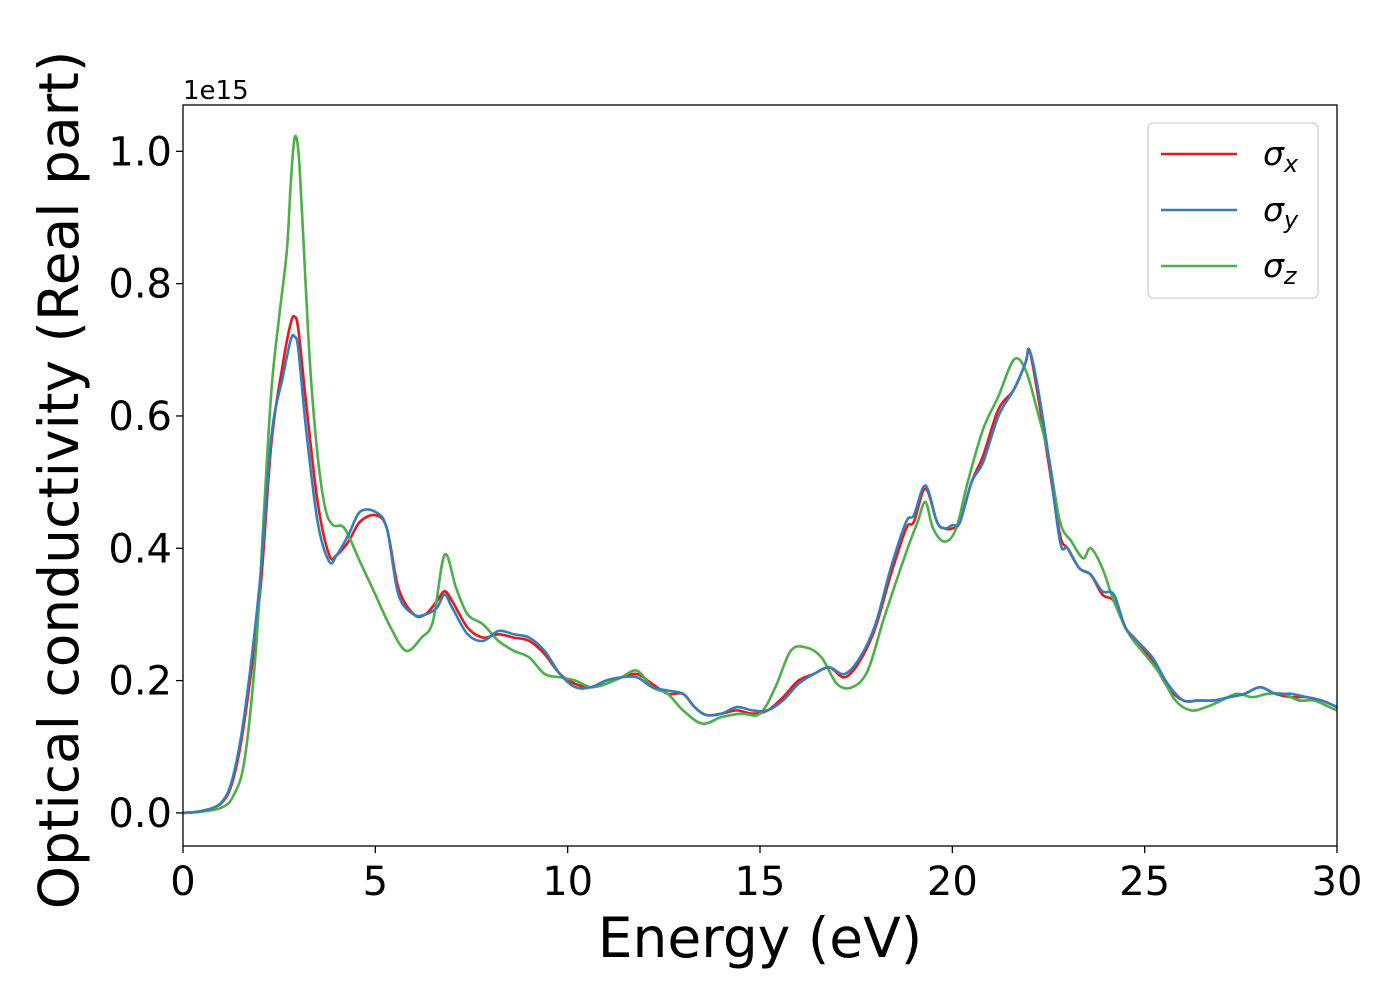 The height and width of the screenshot is (1000, 1400). Describe the element at coordinates (140, 682) in the screenshot. I see `y-tick-label: 0.2` at that location.